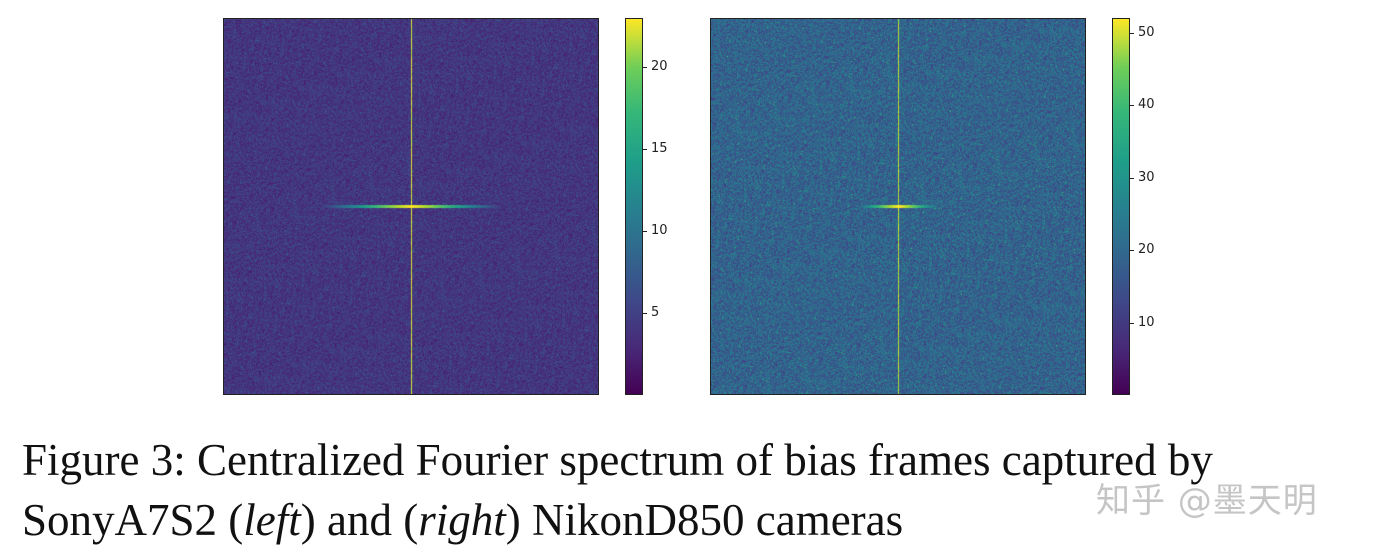 The image size is (1388, 552). Describe the element at coordinates (673, 206) in the screenshot. I see `colorbar-ticks-left: 5 10 15 20` at that location.